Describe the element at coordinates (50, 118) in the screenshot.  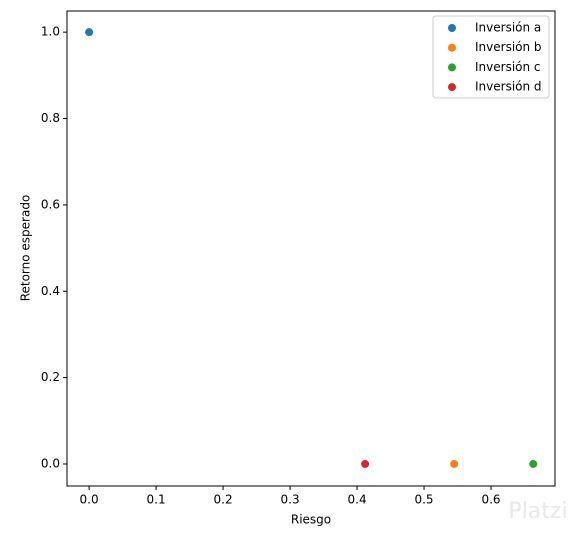
I see `y-tick-label: 0.8` at that location.